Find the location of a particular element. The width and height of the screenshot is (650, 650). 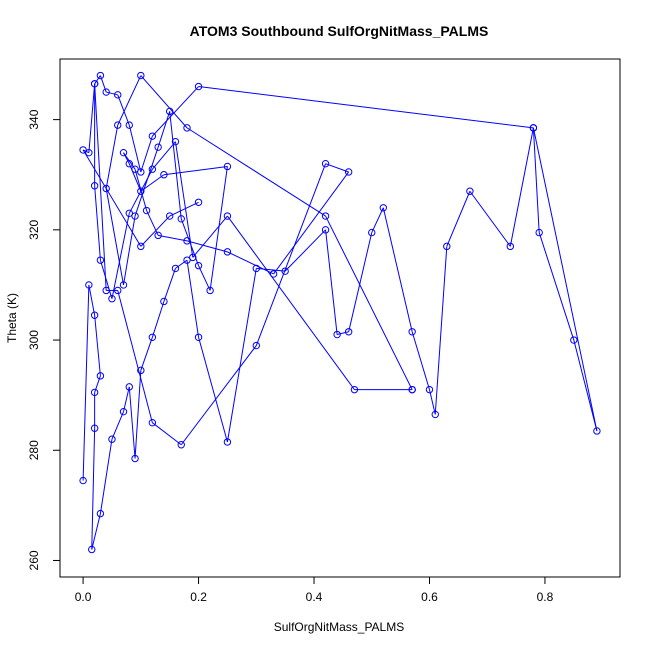

x-tick-label: 0.4 is located at coordinates (314, 597).